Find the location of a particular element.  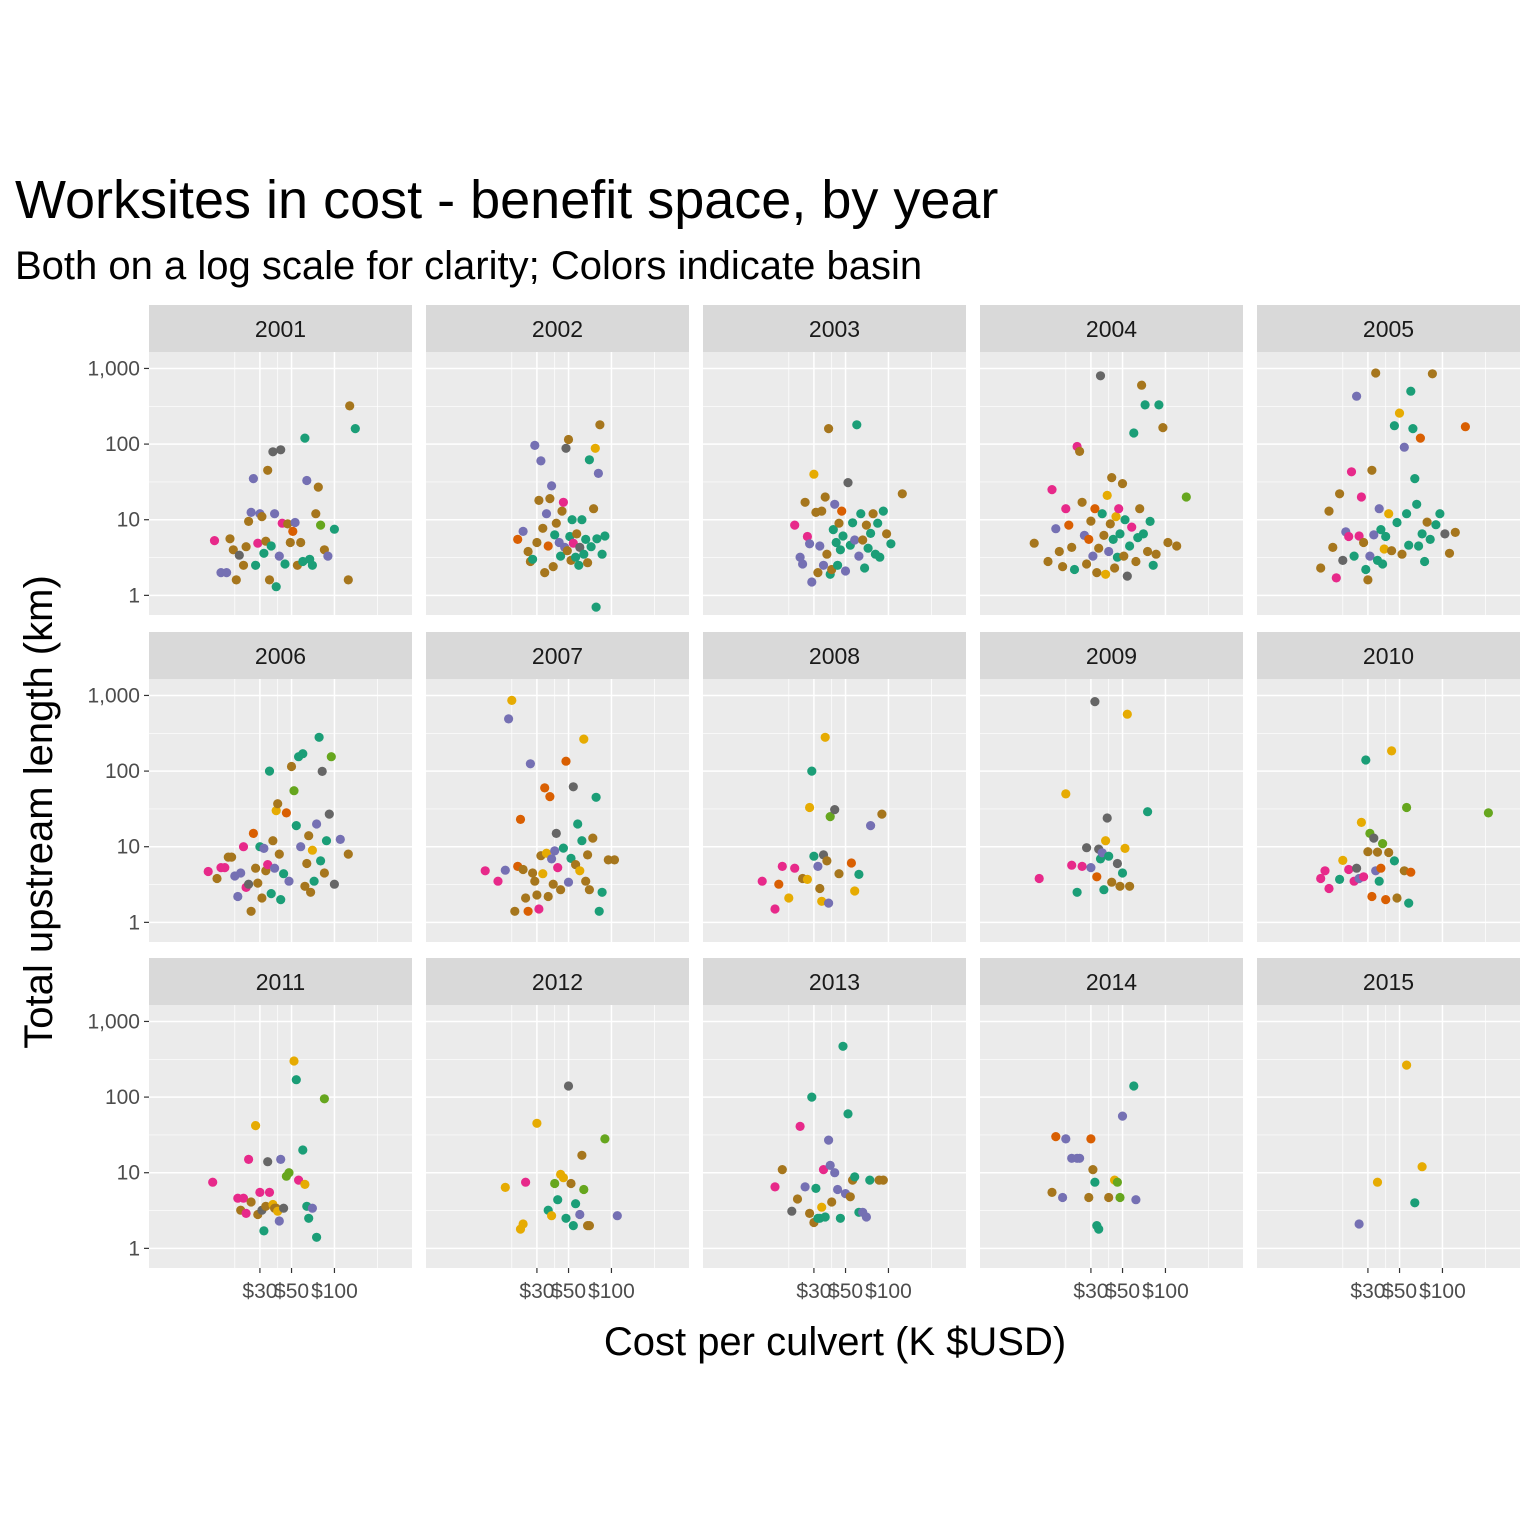

facet-label-2001: 2001 is located at coordinates (280, 329).